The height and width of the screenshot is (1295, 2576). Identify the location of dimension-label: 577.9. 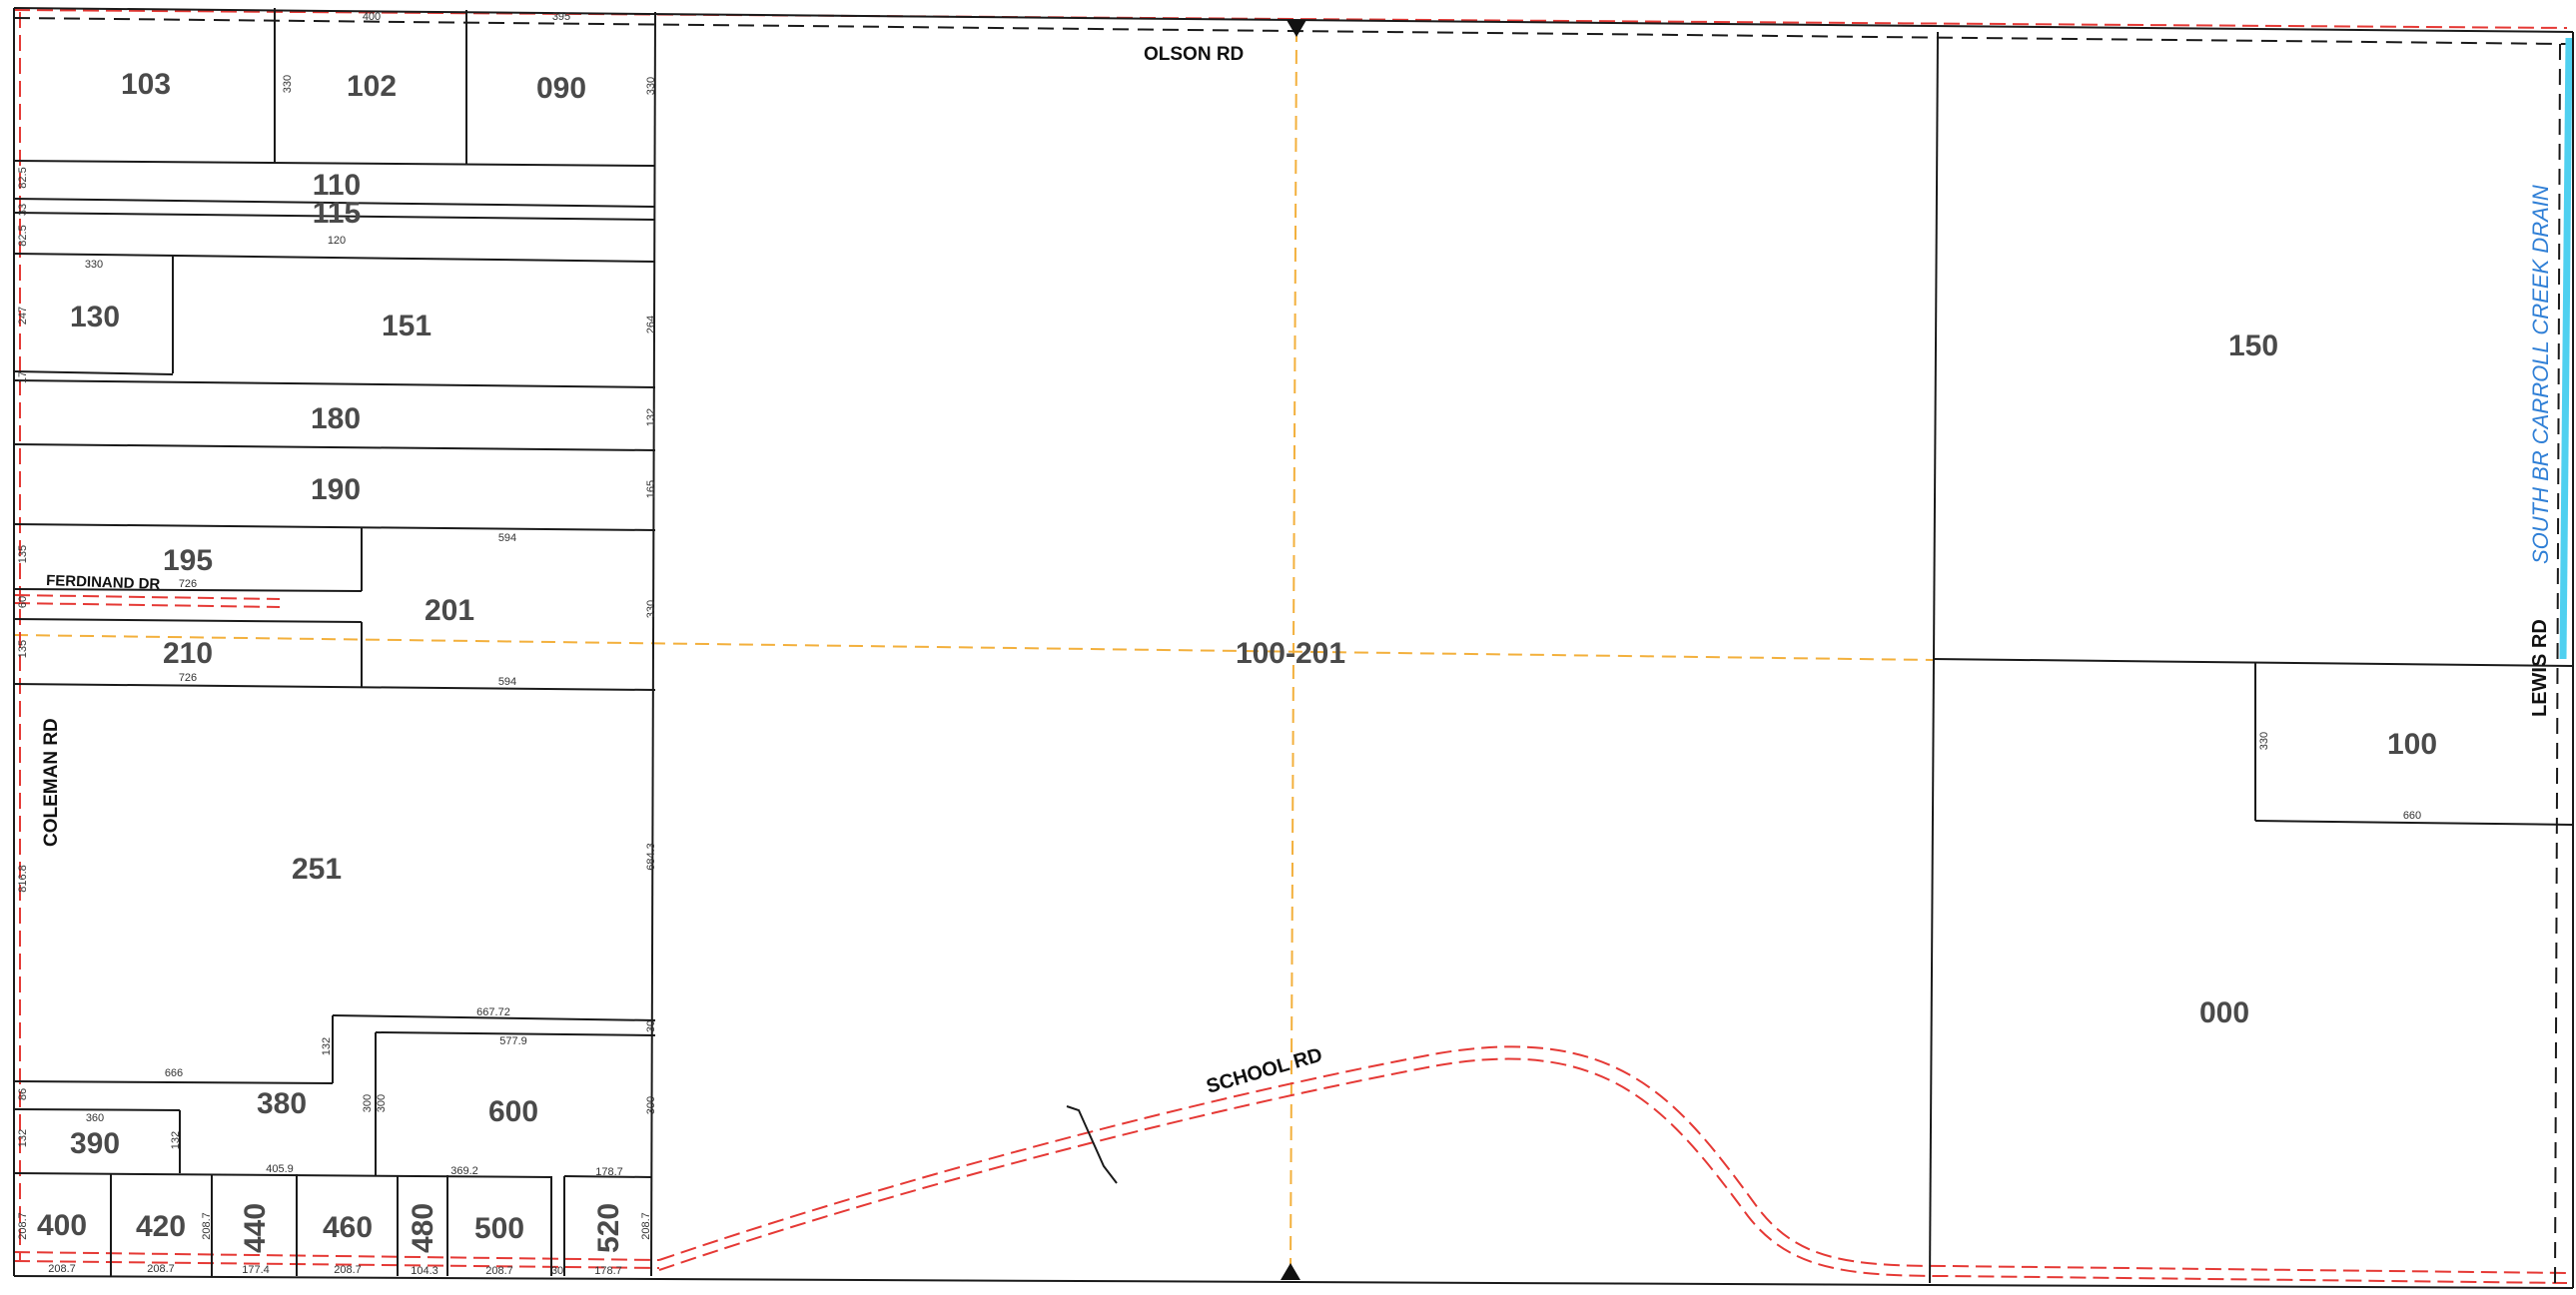
(513, 1041).